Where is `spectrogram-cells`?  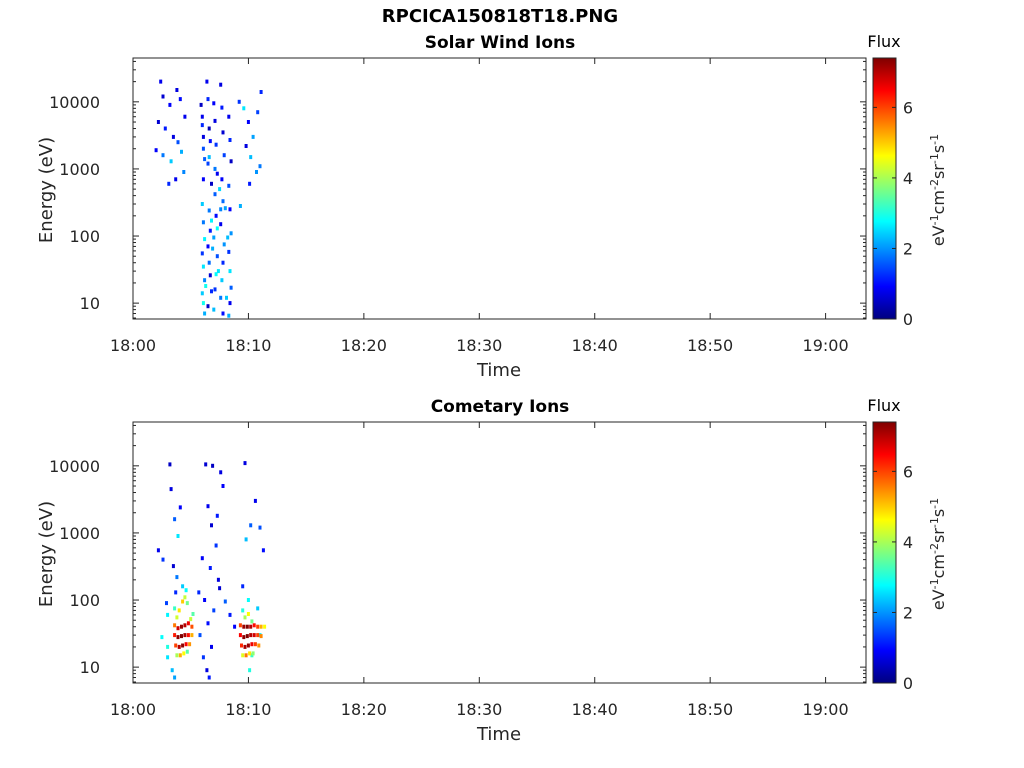
spectrogram-cells is located at coordinates (211, 570).